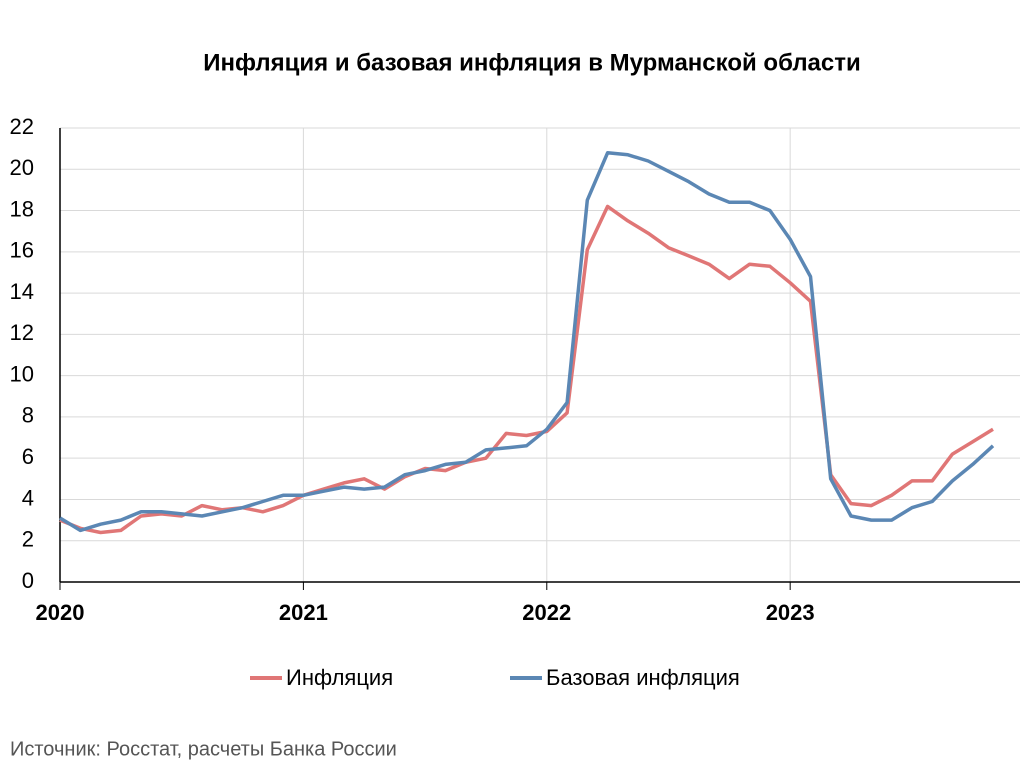  Describe the element at coordinates (22, 208) in the screenshot. I see `y-tick-label: 18` at that location.